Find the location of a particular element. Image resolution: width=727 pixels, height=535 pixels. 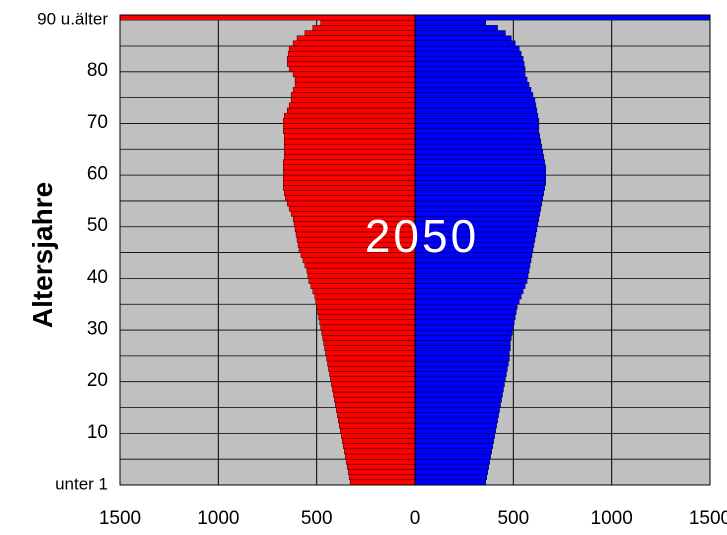

y-tick-label: 70 is located at coordinates (97, 122).